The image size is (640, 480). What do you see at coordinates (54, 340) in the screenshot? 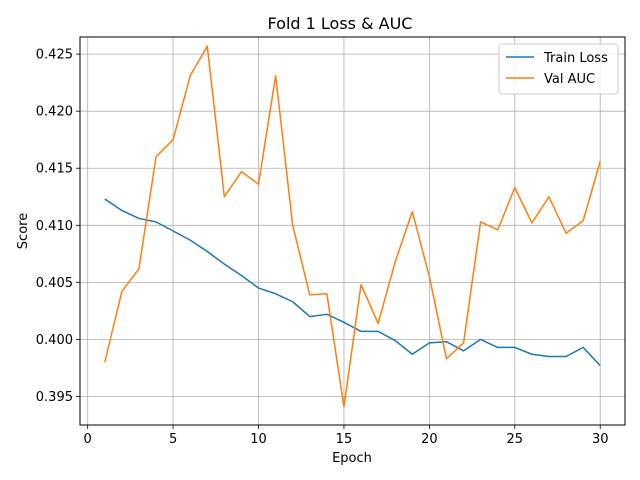
I see `y-tick-label: 0.400` at bounding box center [54, 340].